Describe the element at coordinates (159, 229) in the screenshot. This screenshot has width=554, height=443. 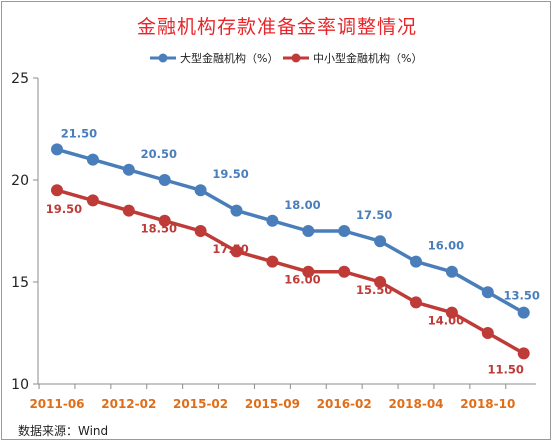
I see `data-label: 18.50` at that location.